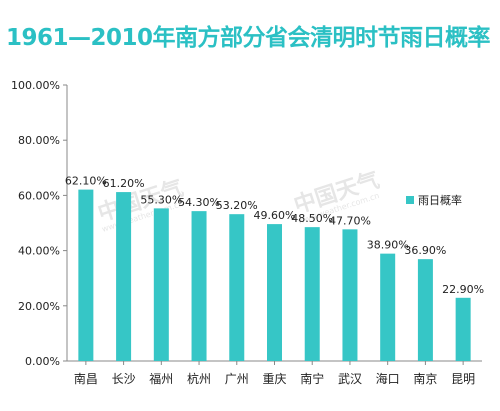 The image size is (500, 411). I want to click on data-label: 49.60%, so click(275, 215).